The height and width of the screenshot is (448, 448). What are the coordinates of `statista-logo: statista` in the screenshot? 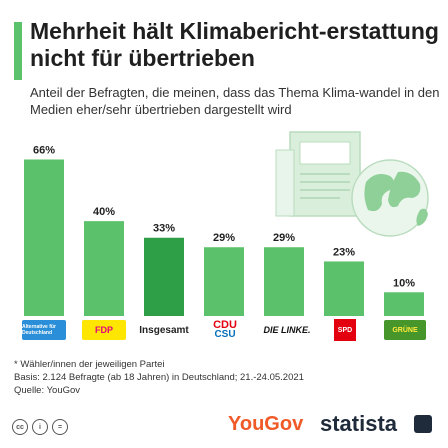 It's located at (359, 423).